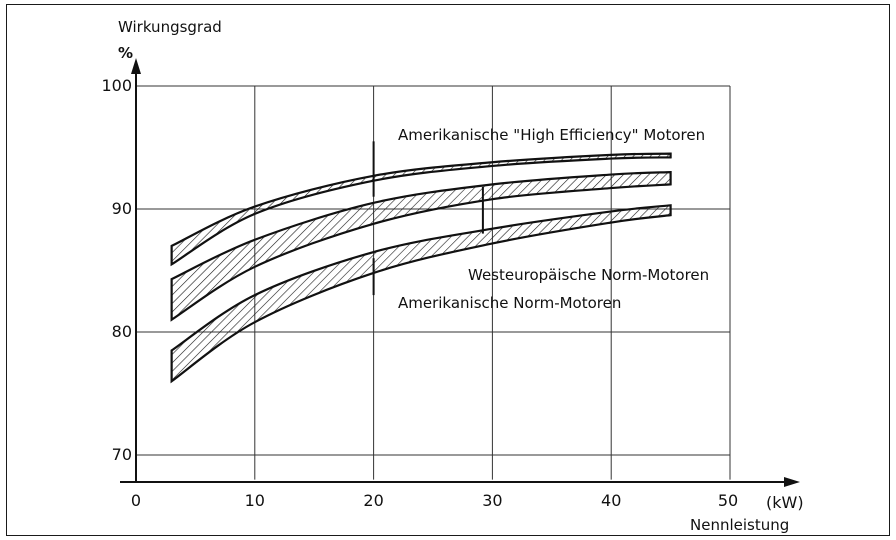 The image size is (896, 540). What do you see at coordinates (785, 502) in the screenshot?
I see `x-axis-unit: (kW)` at bounding box center [785, 502].